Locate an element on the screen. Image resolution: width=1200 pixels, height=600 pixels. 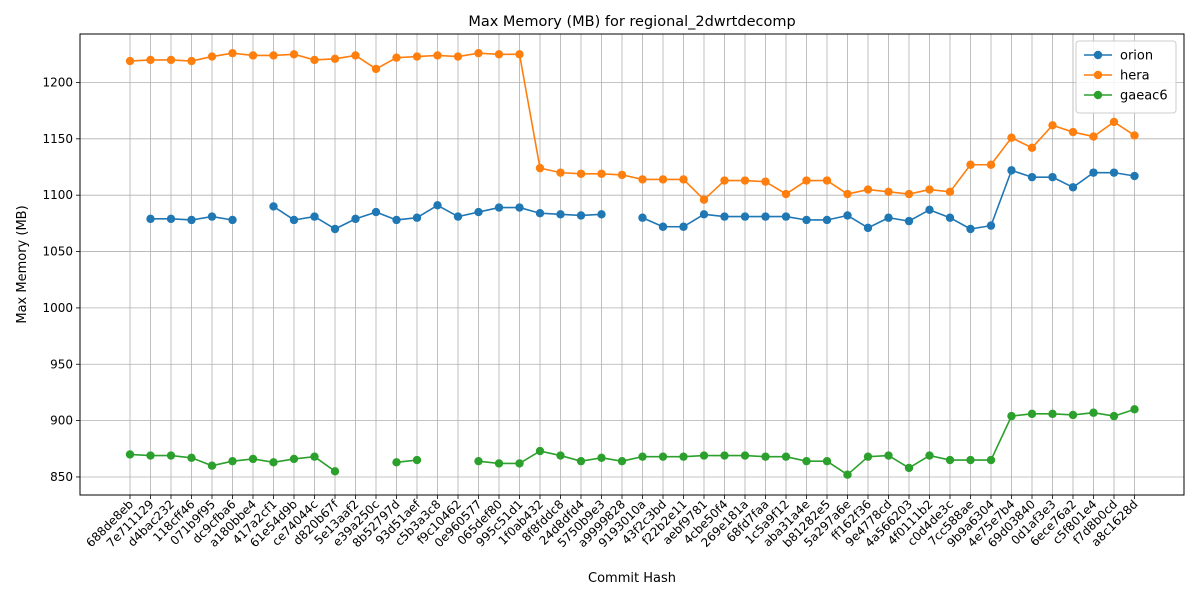
legend-label-hera: hera is located at coordinates (1135, 76).